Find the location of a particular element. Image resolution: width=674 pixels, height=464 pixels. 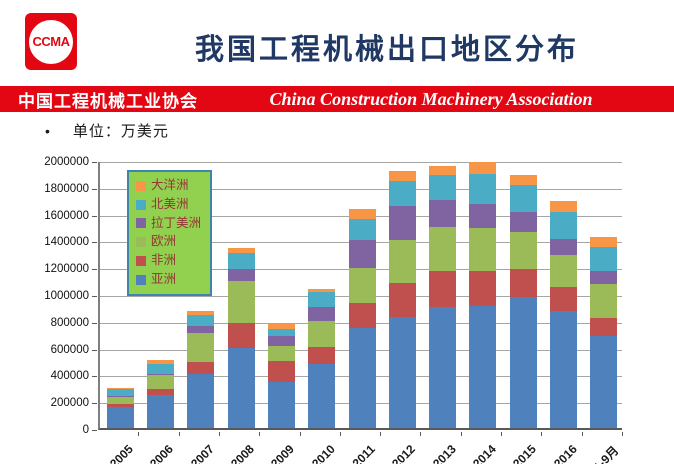

x-axis-label: 2006 is located at coordinates (162, 453).